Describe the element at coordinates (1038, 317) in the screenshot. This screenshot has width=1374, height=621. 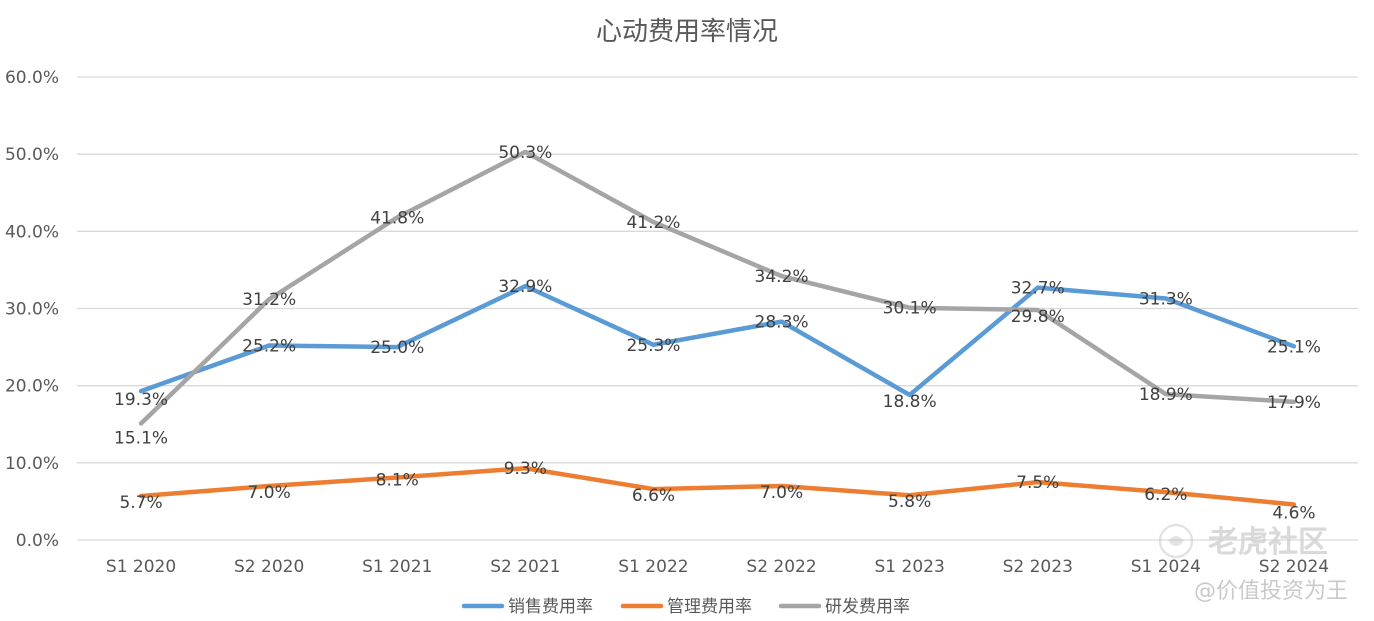
I see `data-label: 29.8%` at that location.